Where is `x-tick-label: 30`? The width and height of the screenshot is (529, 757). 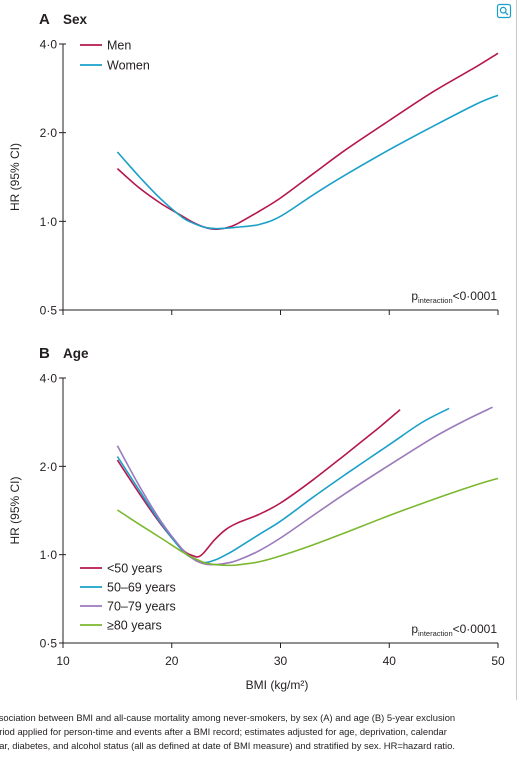 x-tick-label: 30 is located at coordinates (281, 661).